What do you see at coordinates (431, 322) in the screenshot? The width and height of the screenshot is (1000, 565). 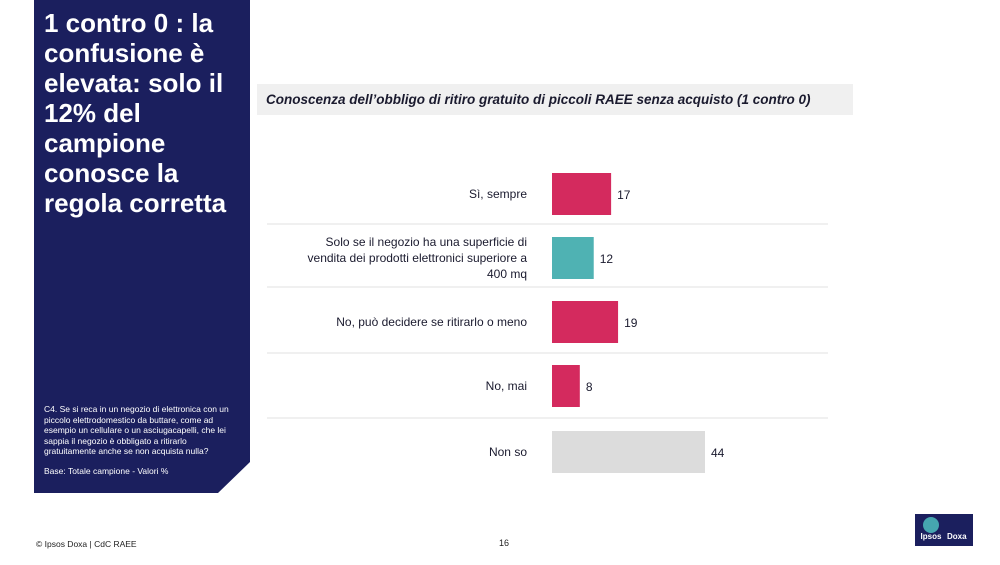 I see `category-label: No, può decidere se ritirarlo o meno` at bounding box center [431, 322].